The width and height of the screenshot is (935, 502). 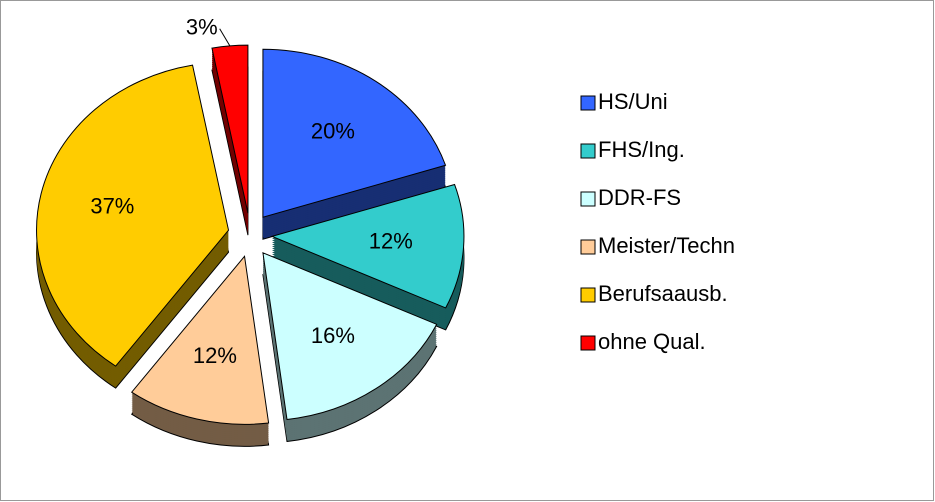 I want to click on legend-label: ohne Qual., so click(x=652, y=341).